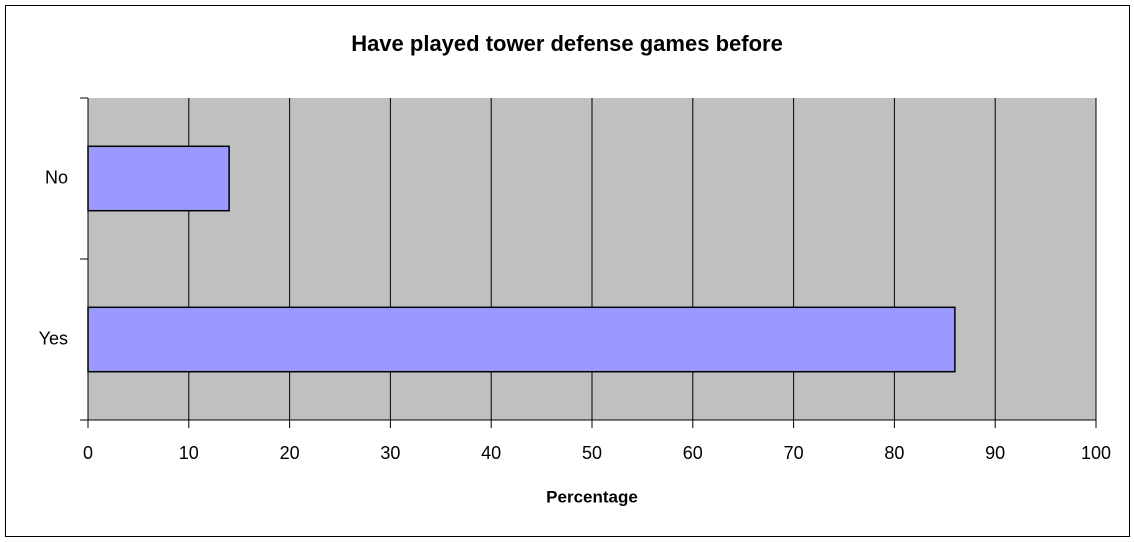  What do you see at coordinates (189, 453) in the screenshot?
I see `x-tick-label: 10` at bounding box center [189, 453].